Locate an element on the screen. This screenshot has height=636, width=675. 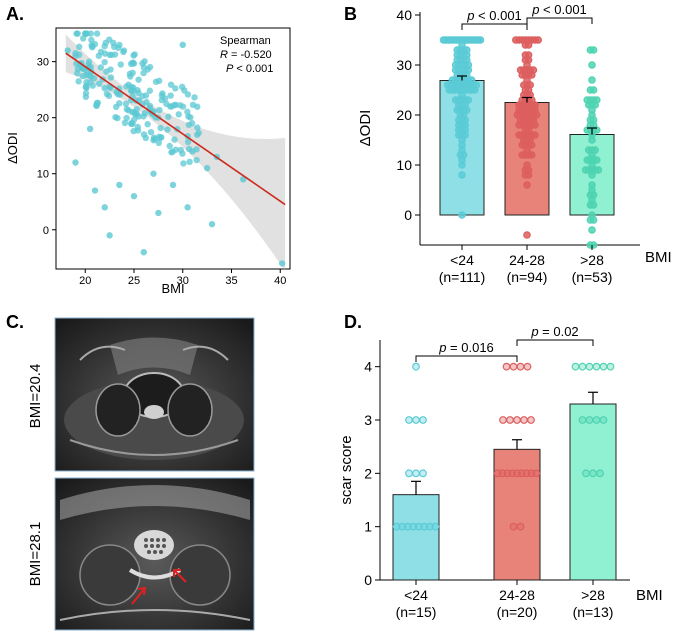
x-tick-label: 20 is located at coordinates (85, 281).